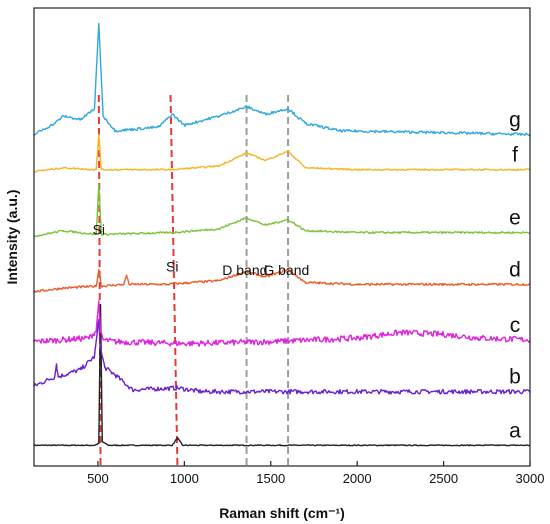  I want to click on x-tick-label-1000: 1000, so click(184, 478).